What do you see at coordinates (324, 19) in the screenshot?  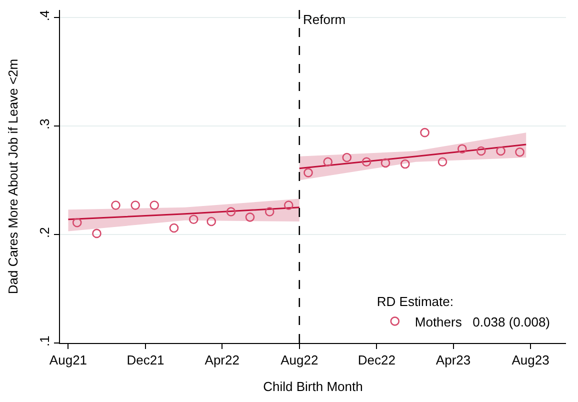 I see `ref-line-label: Reform` at bounding box center [324, 19].